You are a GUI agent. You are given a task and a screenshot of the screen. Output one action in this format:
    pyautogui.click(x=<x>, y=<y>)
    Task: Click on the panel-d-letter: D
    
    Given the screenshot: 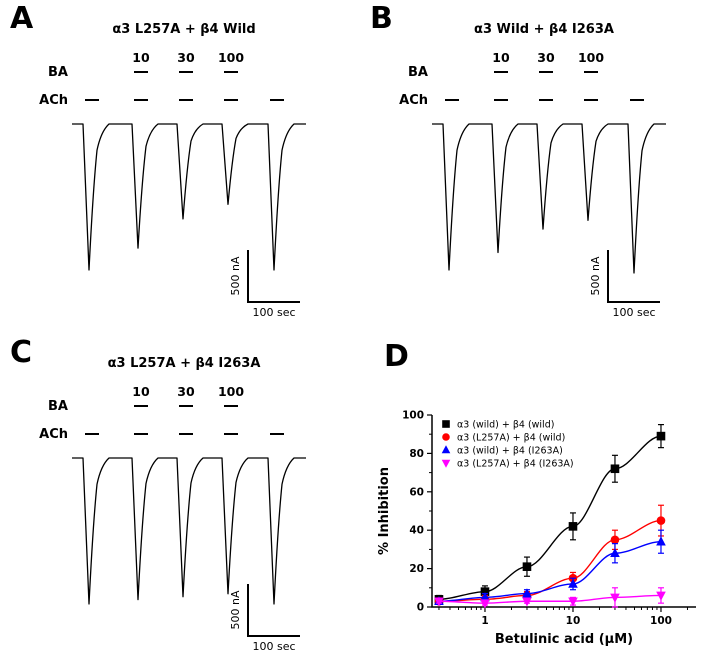 What is the action you would take?
    pyautogui.click(x=396, y=356)
    